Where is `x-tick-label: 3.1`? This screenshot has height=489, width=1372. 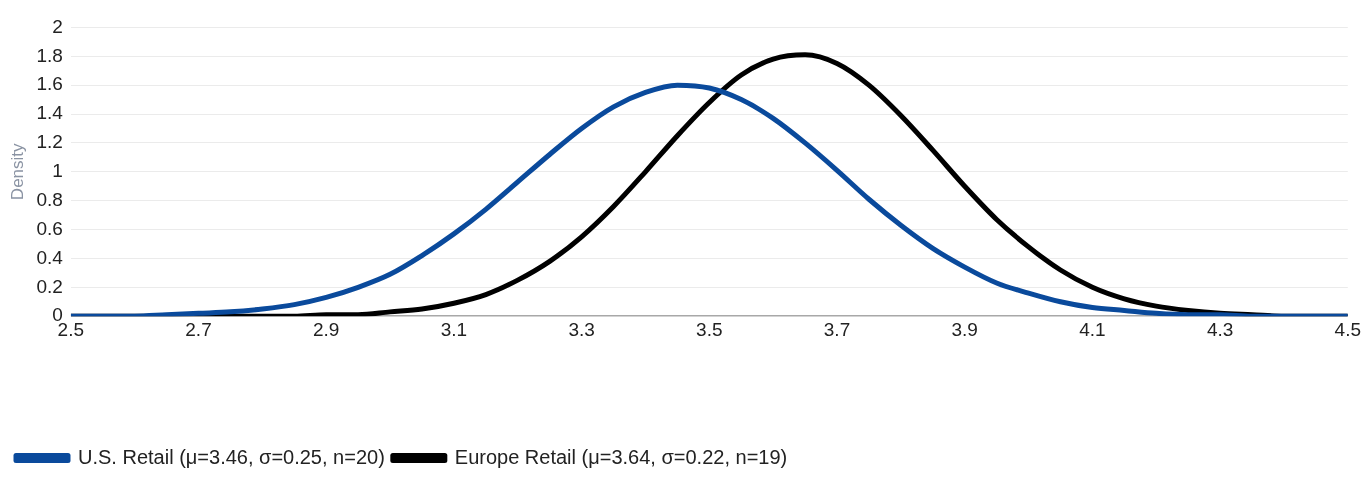 x-tick-label: 3.1 is located at coordinates (454, 329).